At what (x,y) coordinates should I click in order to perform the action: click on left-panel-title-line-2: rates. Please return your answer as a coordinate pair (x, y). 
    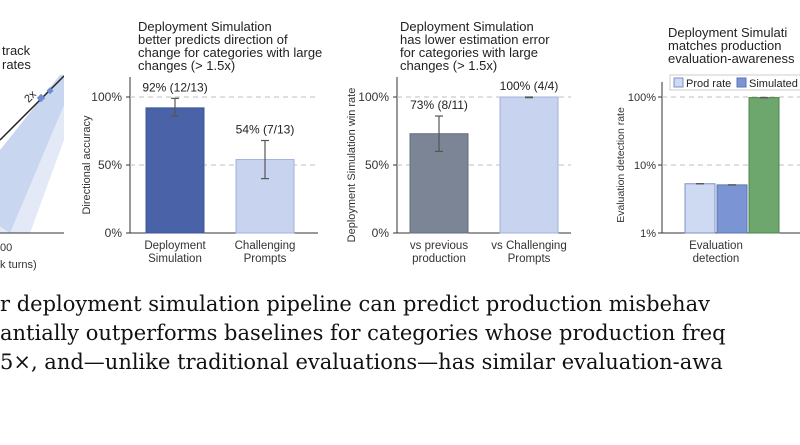
    Looking at the image, I should click on (16, 64).